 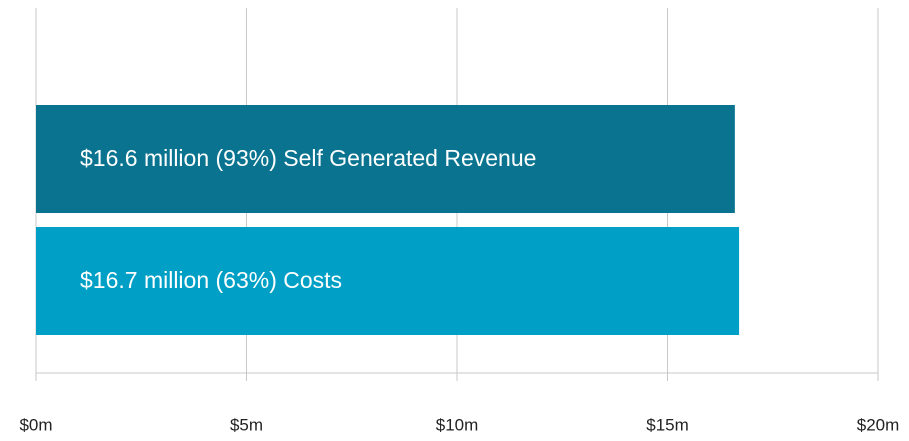 What do you see at coordinates (246, 424) in the screenshot?
I see `x-tick-label: $5m` at bounding box center [246, 424].